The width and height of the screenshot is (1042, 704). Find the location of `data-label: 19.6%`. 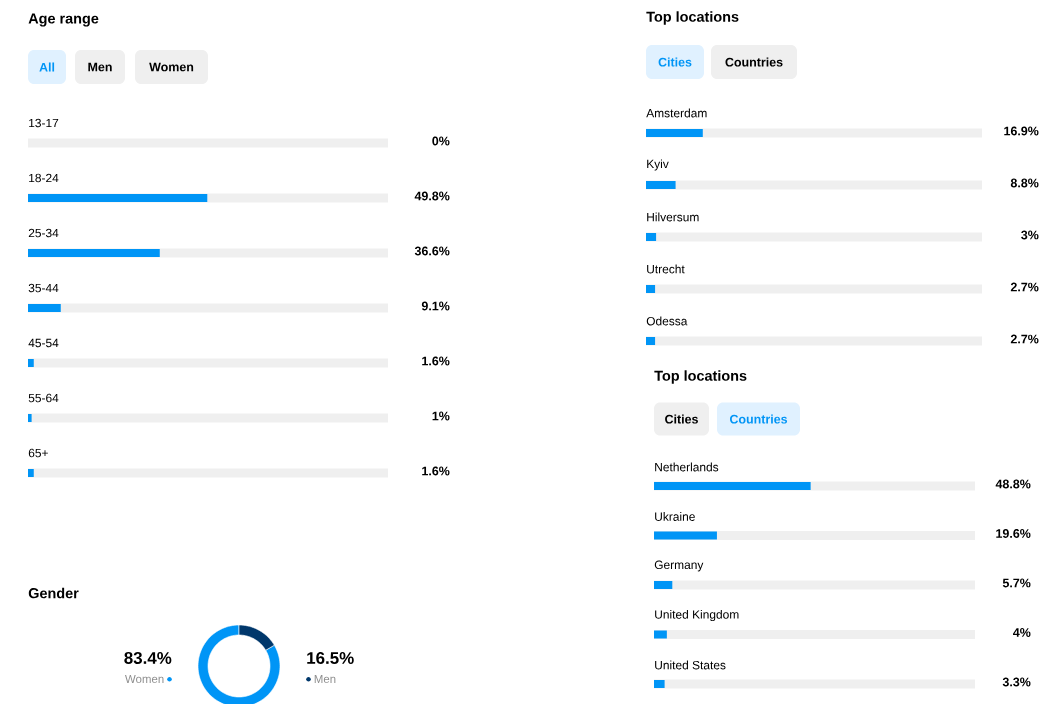

data-label: 19.6% is located at coordinates (1013, 533).